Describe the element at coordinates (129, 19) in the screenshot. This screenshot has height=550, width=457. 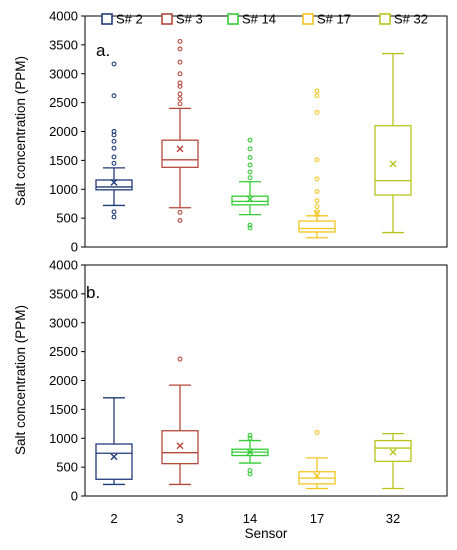
I see `legend-label: S# 2` at that location.